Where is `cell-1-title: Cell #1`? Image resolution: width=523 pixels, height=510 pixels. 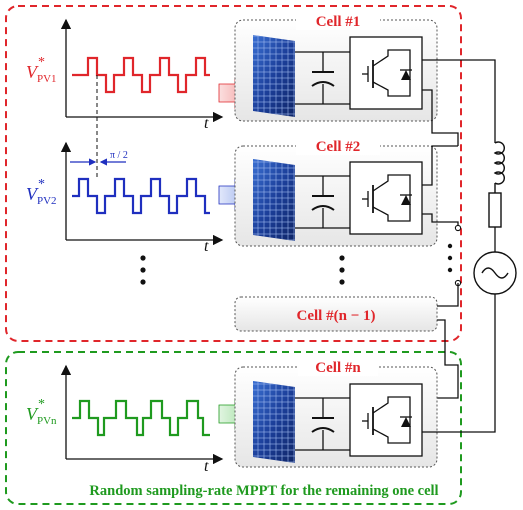 cell-1-title: Cell #1 is located at coordinates (338, 22).